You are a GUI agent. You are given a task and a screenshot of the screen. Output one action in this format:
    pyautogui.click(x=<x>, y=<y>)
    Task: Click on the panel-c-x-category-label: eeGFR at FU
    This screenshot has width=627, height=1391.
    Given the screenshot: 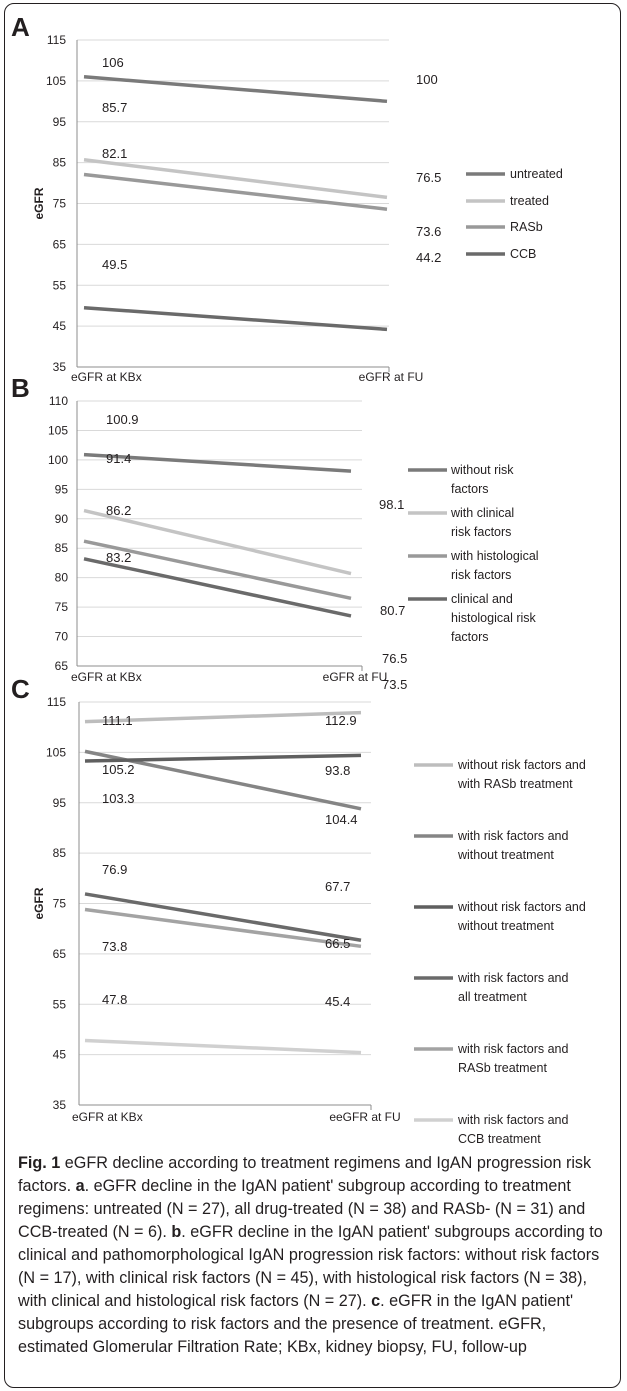 What is the action you would take?
    pyautogui.click(x=364, y=1117)
    